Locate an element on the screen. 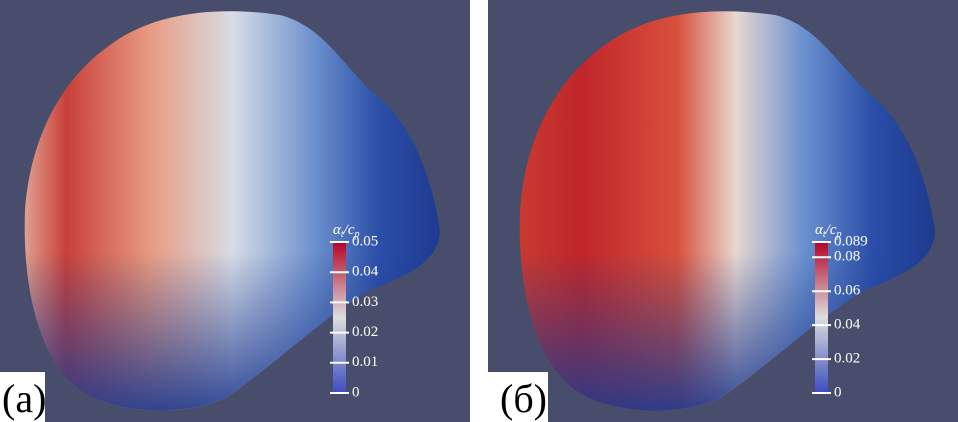 This screenshot has width=958, height=422. panel-label: (б) is located at coordinates (523, 398).